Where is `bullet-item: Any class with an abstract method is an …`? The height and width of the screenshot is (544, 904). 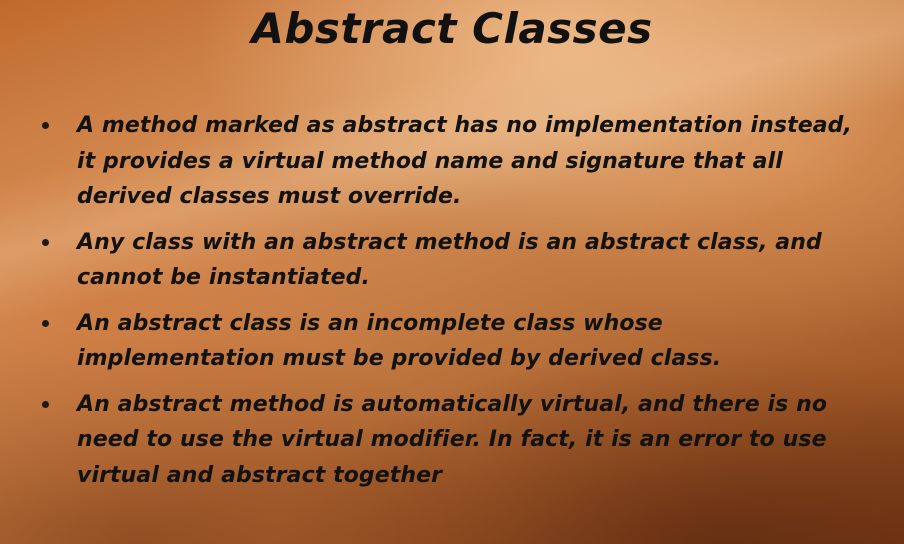
bullet-item: Any class with an abstract method is an … is located at coordinates (450, 260).